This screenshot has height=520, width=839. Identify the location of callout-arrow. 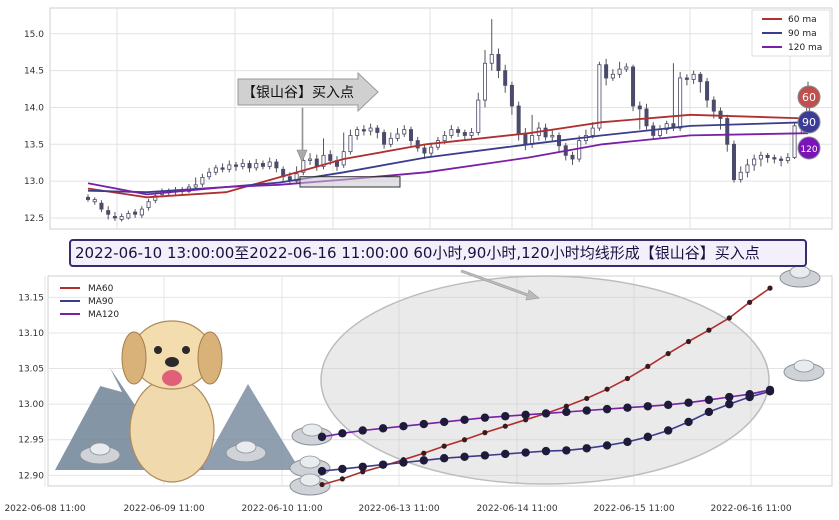
(308, 92).